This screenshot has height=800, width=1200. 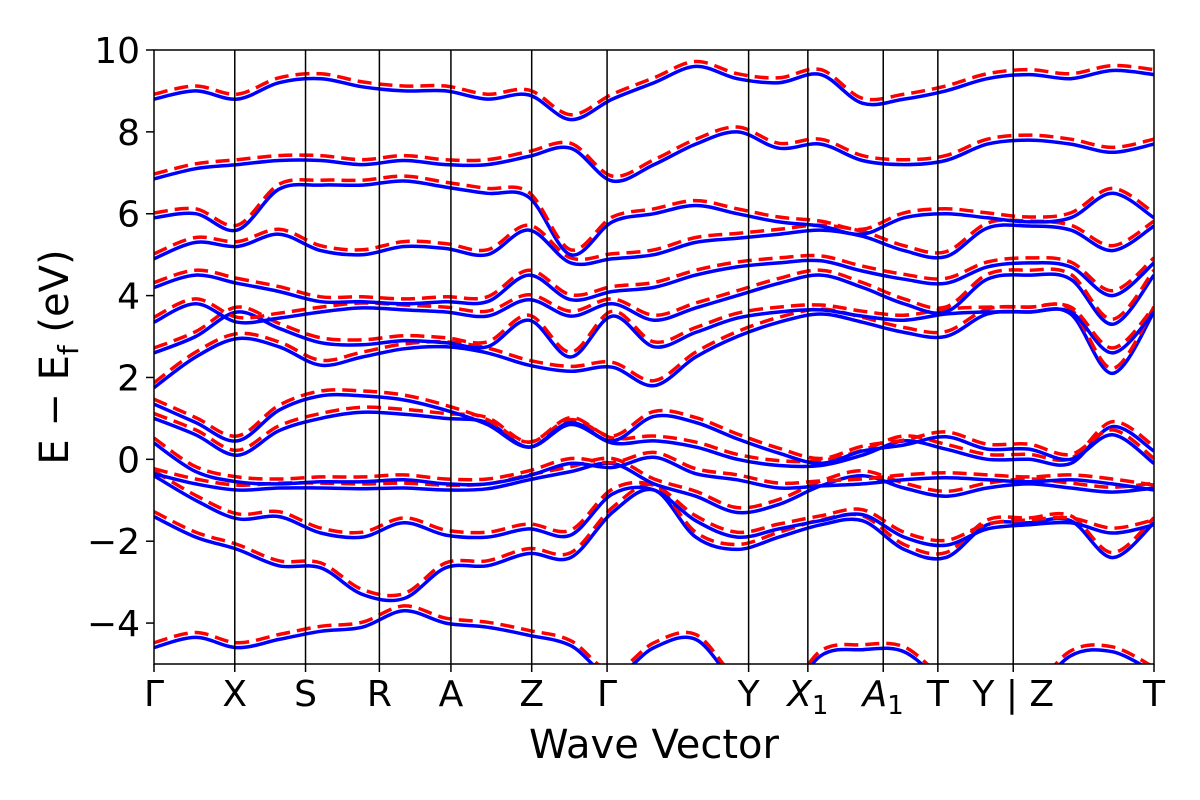 I want to click on y-axis-title: E − Ef (eV), so click(x=58, y=356).